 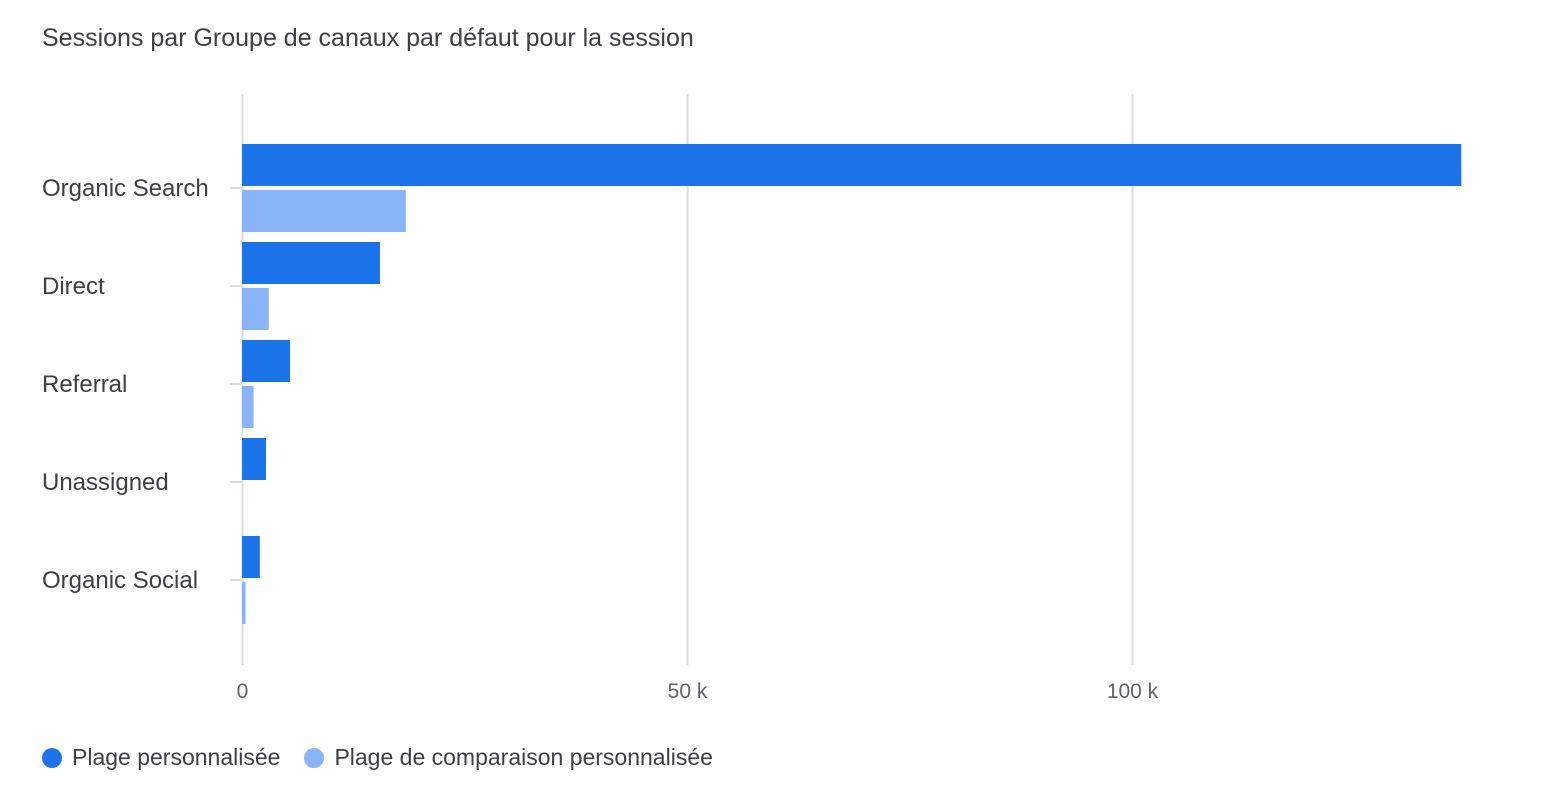 I want to click on x-tick-label: 0, so click(x=243, y=691).